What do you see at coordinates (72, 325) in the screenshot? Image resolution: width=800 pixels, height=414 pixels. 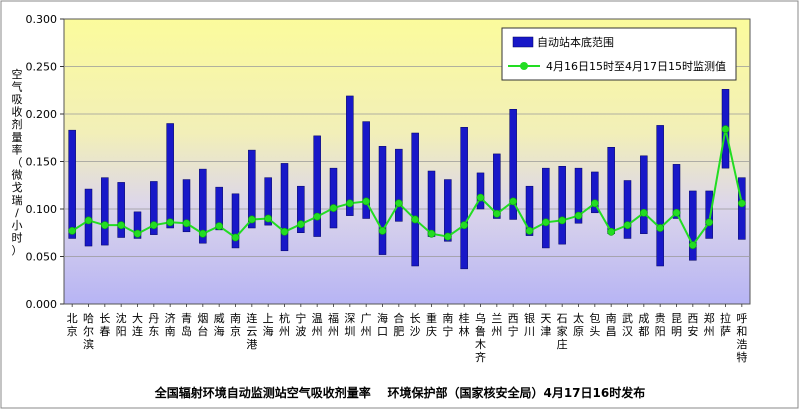 I see `x-tick-label: 北京` at bounding box center [72, 325].